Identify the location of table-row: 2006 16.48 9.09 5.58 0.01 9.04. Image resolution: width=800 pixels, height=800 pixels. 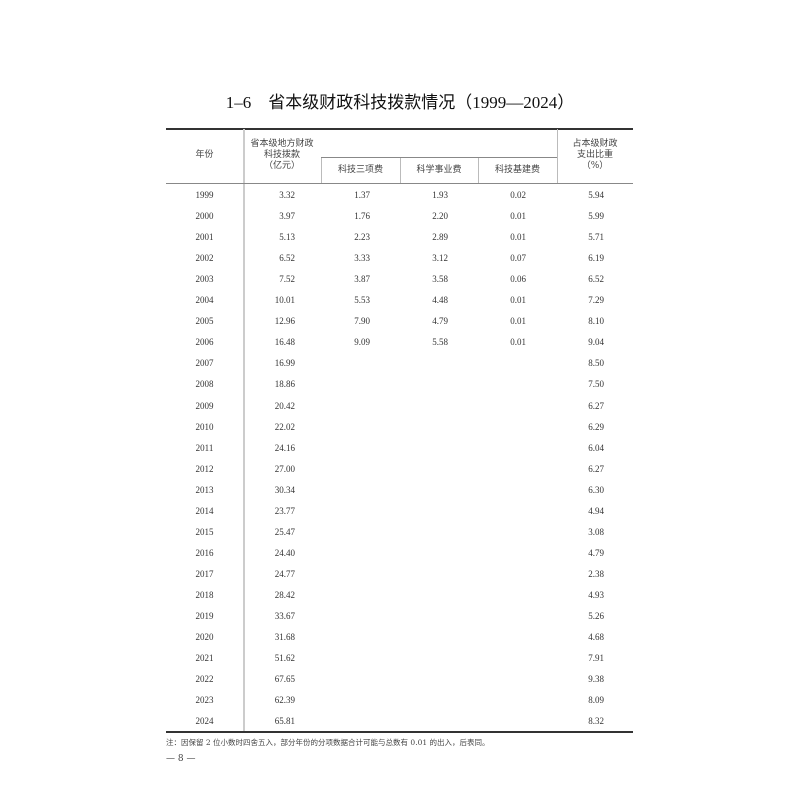
(399, 342).